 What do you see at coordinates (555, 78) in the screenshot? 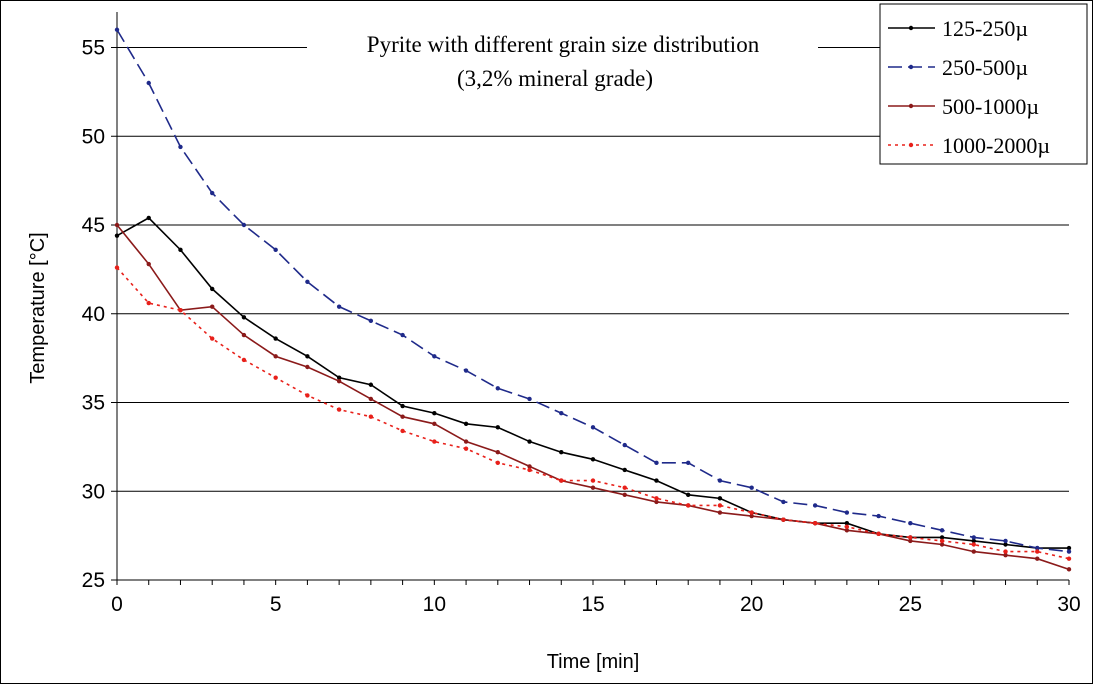
I see `chart-subtitle: (3,2% mineral grade)` at bounding box center [555, 78].